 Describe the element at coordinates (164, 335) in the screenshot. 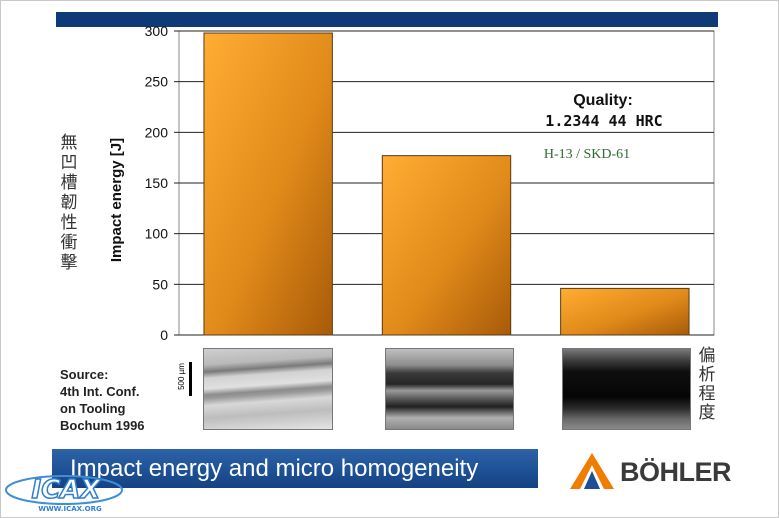

I see `y-tick-label: 0` at that location.